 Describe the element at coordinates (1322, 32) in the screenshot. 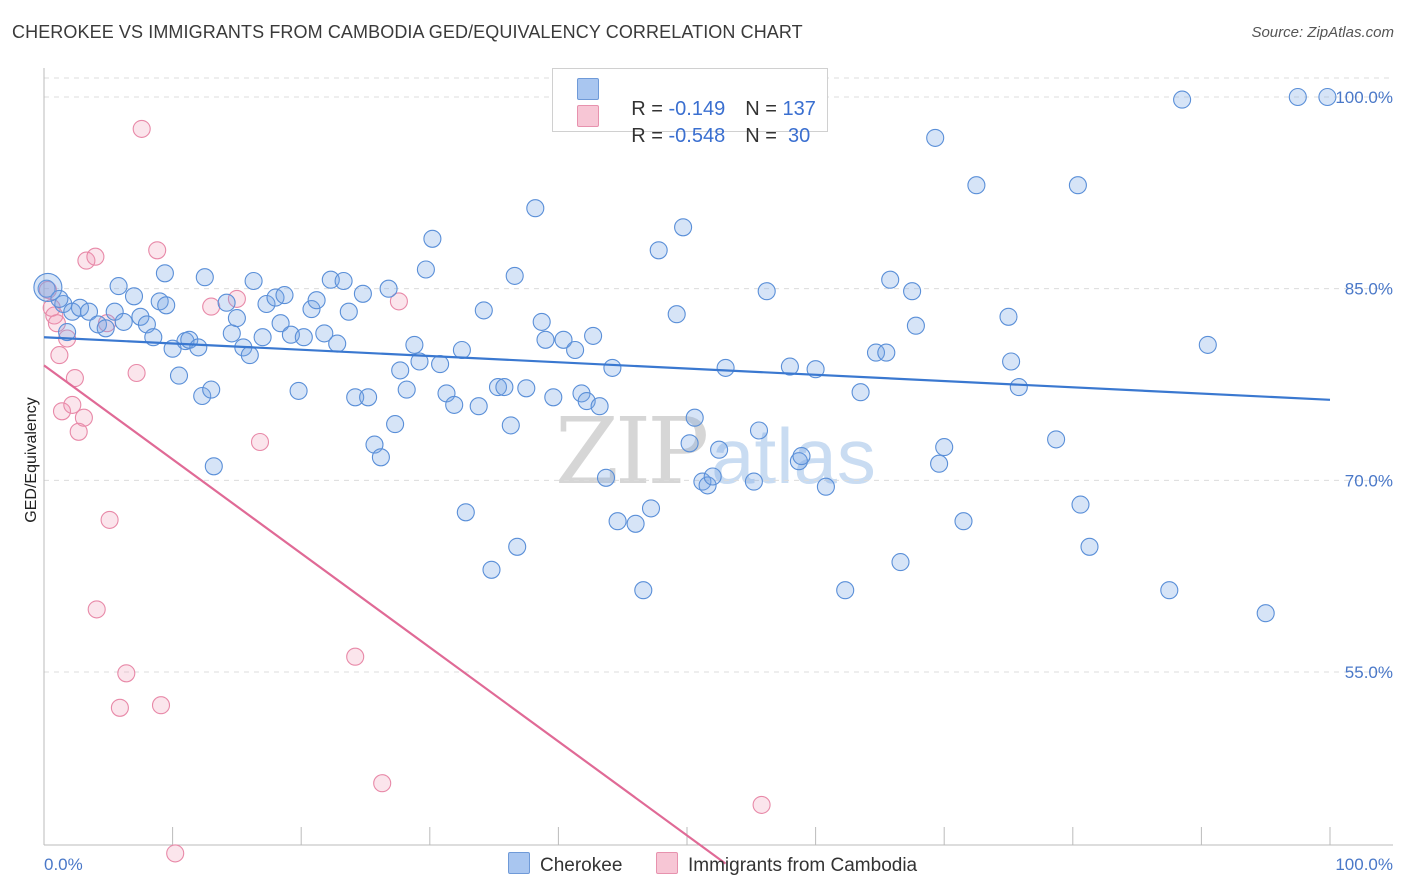

I see `source-credit: Source: ZipAtlas.com` at that location.